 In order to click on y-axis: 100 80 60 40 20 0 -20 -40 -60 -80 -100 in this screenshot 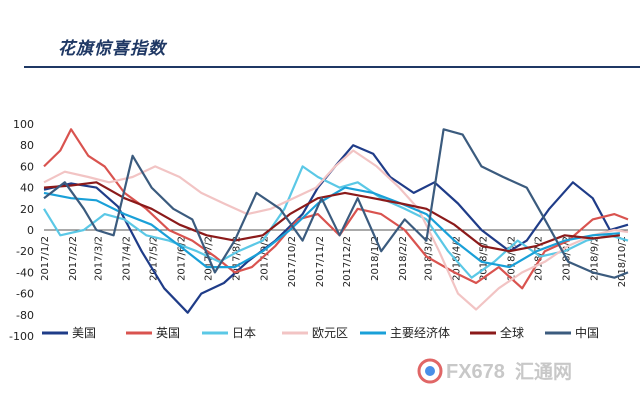, I will do `click(21, 230)`.